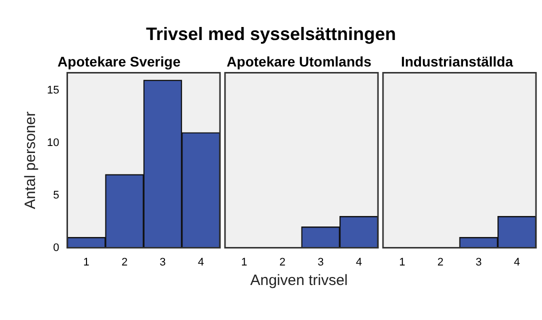 Image resolution: width=542 pixels, height=320 pixels. What do you see at coordinates (53, 90) in the screenshot?
I see `y-tick-label: 15` at bounding box center [53, 90].